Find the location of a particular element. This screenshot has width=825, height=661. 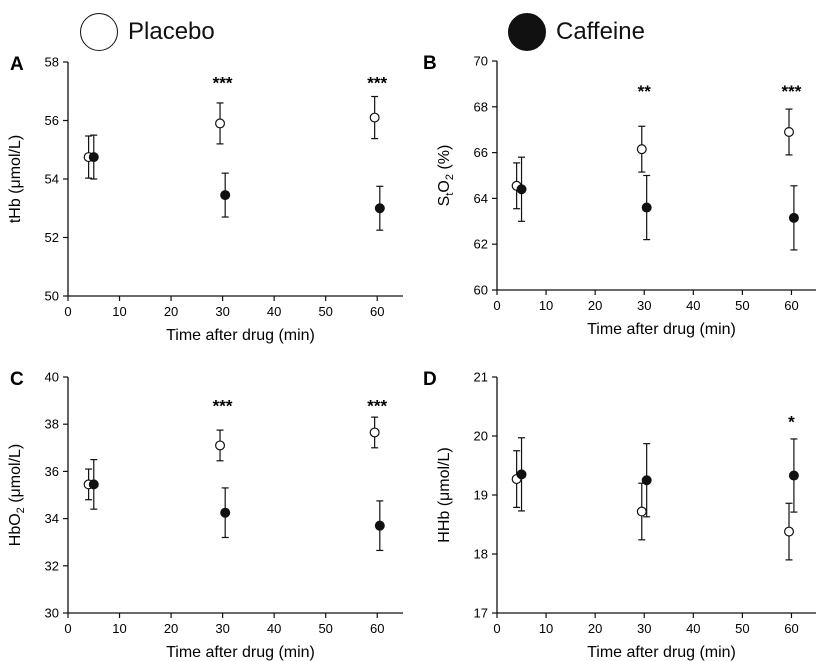

y-axis-label: StO2 (%) is located at coordinates (446, 176).